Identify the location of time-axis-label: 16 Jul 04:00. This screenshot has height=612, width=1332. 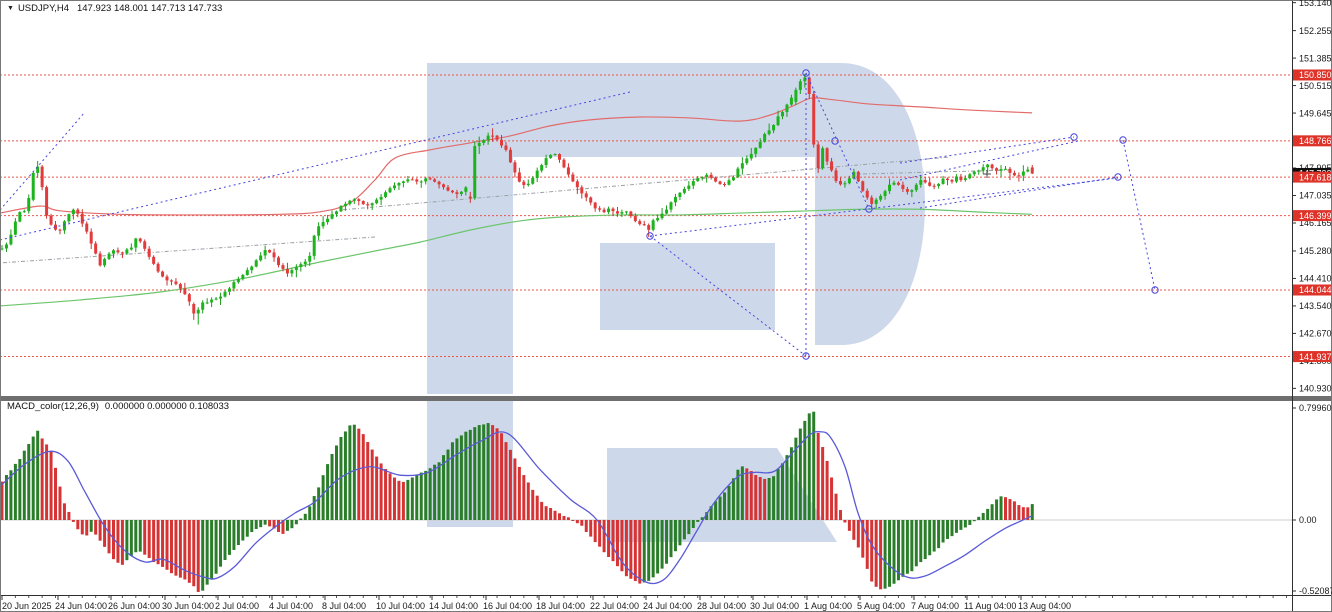
(507, 606).